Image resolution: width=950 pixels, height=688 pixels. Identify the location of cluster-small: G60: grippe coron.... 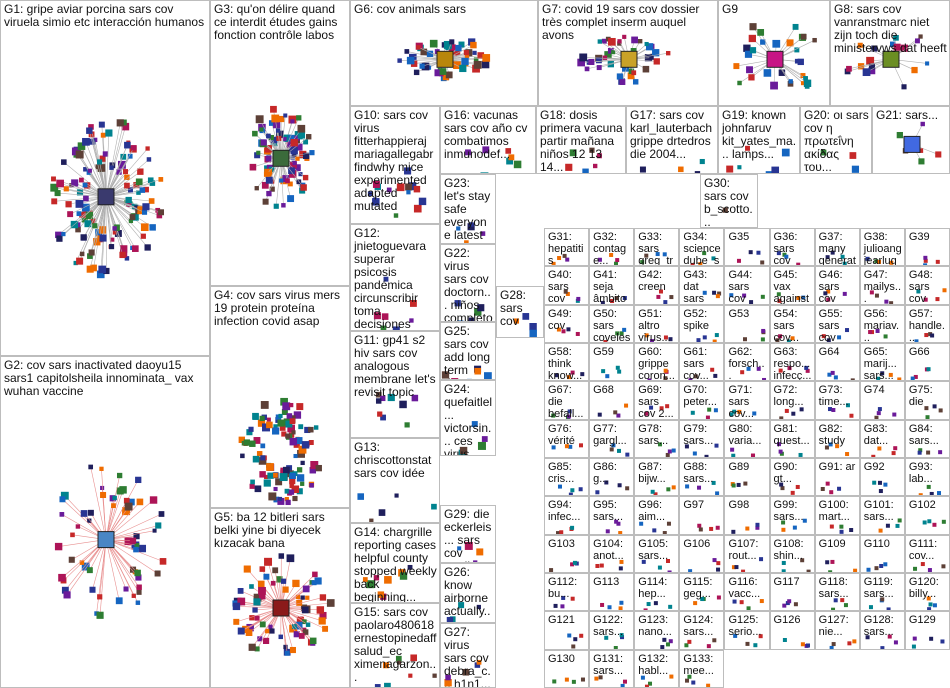
(657, 362).